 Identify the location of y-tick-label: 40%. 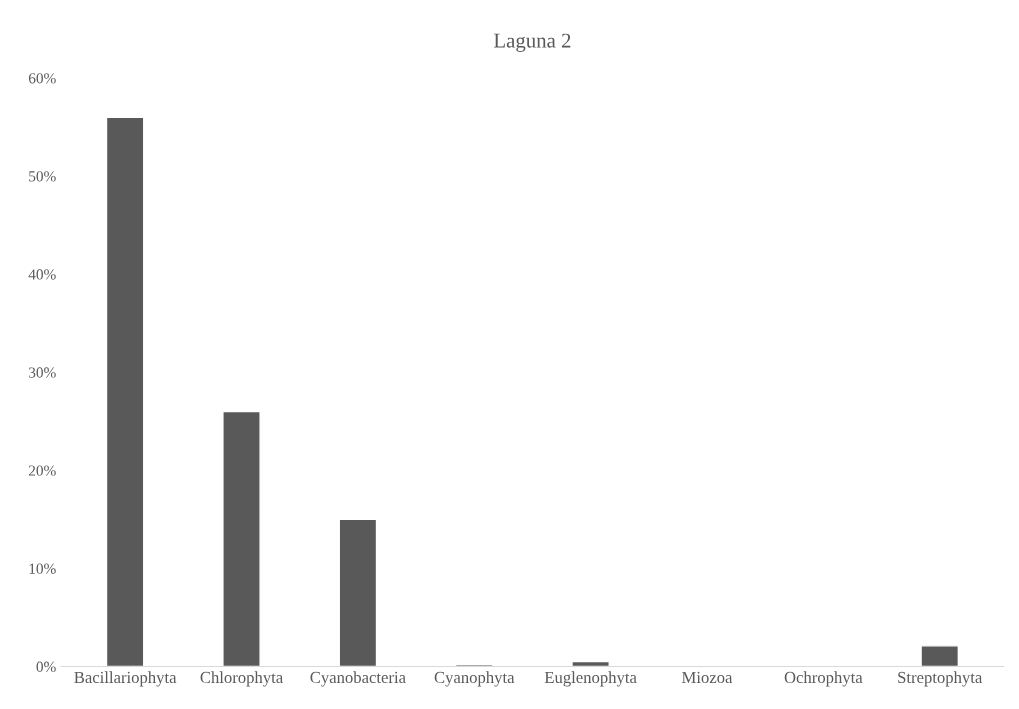
(42, 274).